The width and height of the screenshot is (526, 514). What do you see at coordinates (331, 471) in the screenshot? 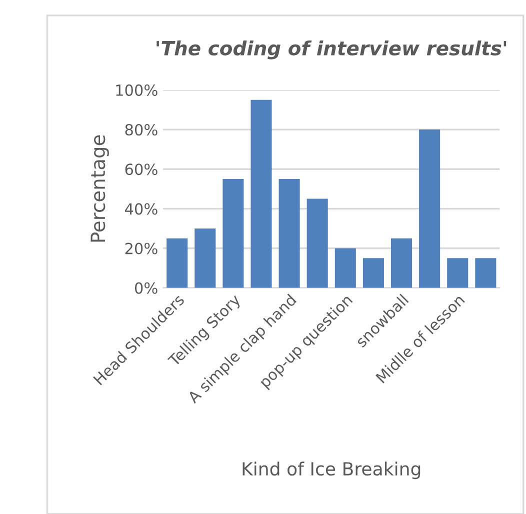
I see `x-axis-title: Kind of Ice Breaking` at bounding box center [331, 471].